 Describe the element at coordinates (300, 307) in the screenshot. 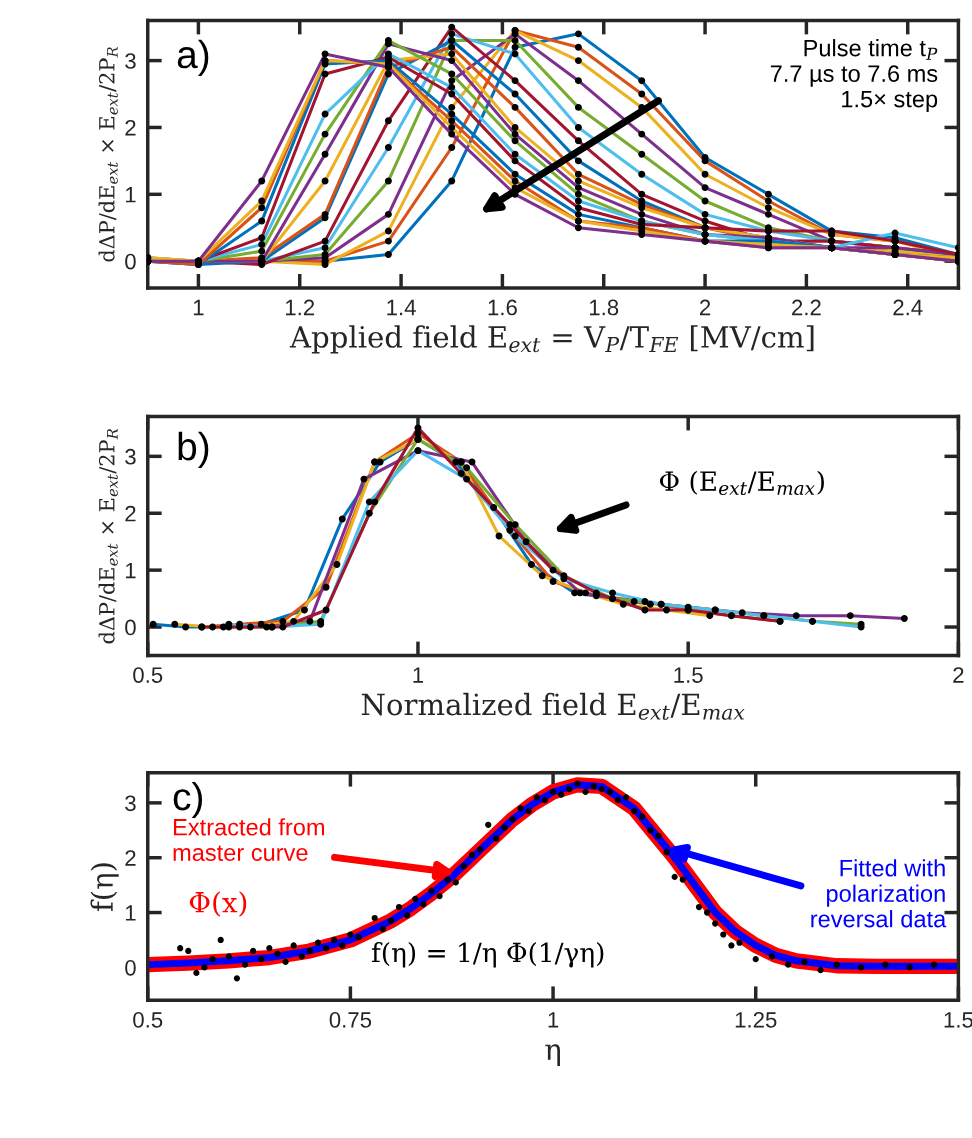

I see `x-tick-label: 1.2` at that location.